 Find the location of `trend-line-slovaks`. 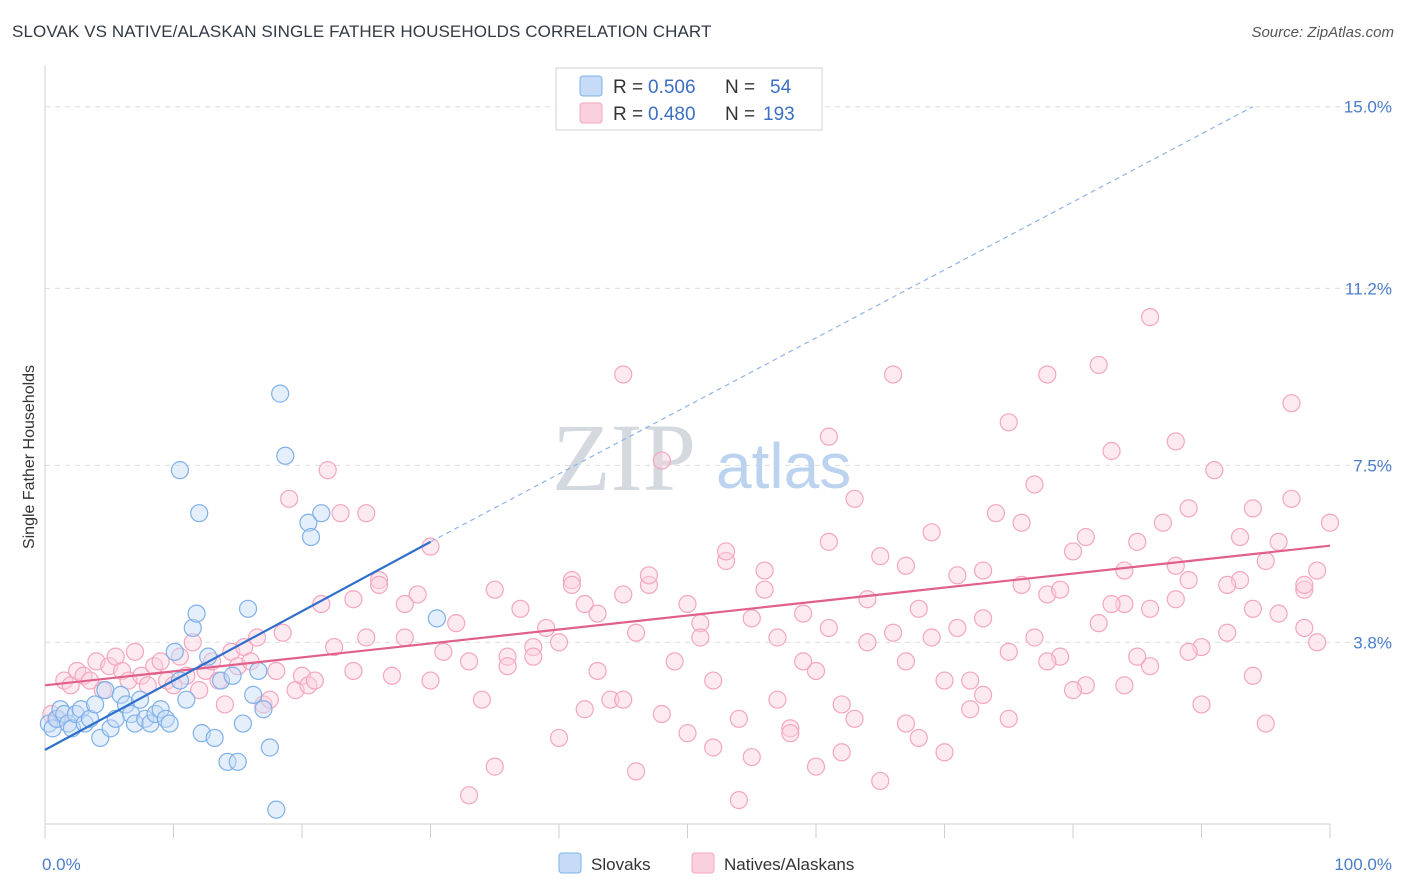

trend-line-slovaks is located at coordinates (238, 645).